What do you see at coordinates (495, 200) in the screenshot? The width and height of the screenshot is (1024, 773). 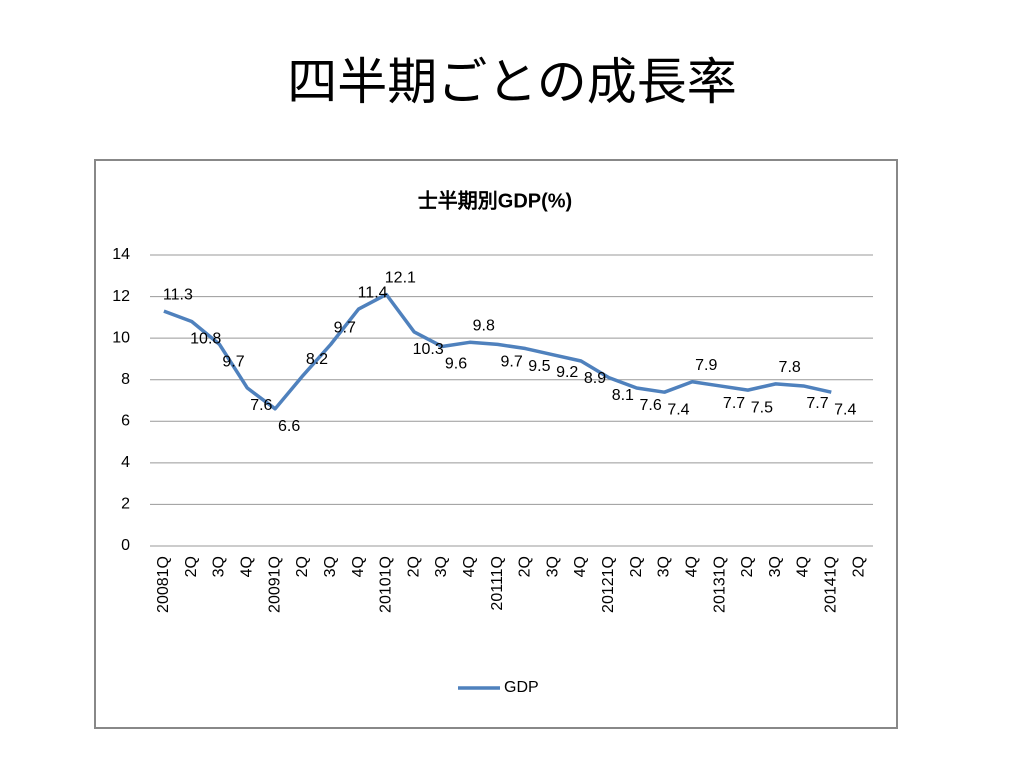 I see `chart-title: 士半期別GDP(%)` at bounding box center [495, 200].